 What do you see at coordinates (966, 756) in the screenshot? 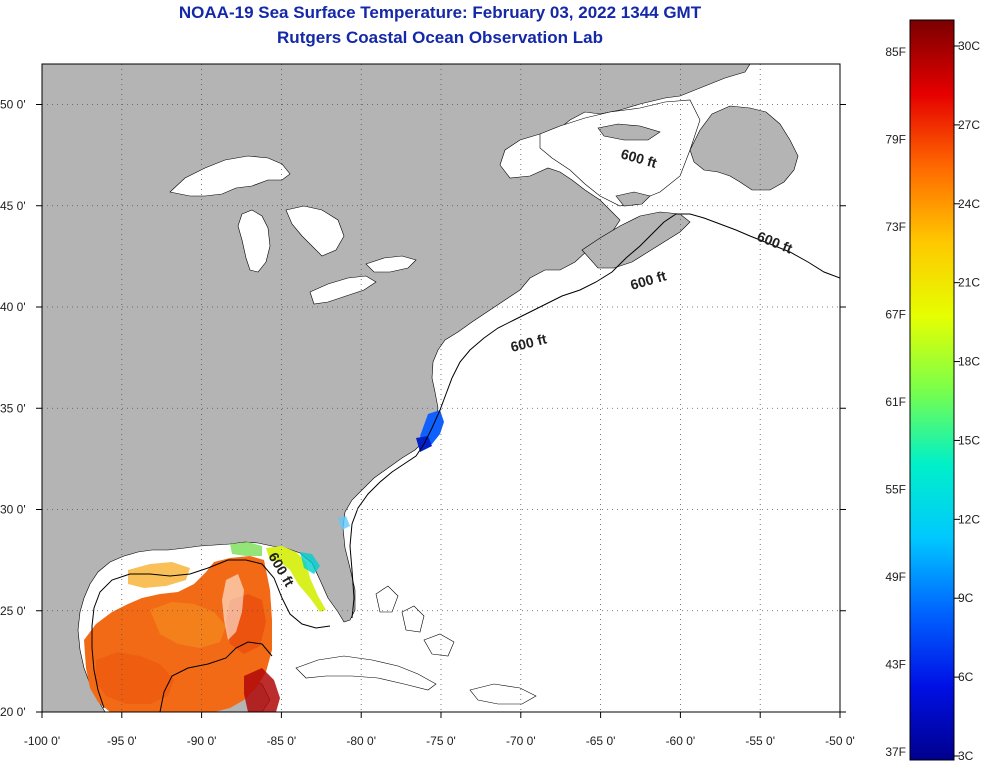
I see `colorbar-celsius-label: 3C` at bounding box center [966, 756].